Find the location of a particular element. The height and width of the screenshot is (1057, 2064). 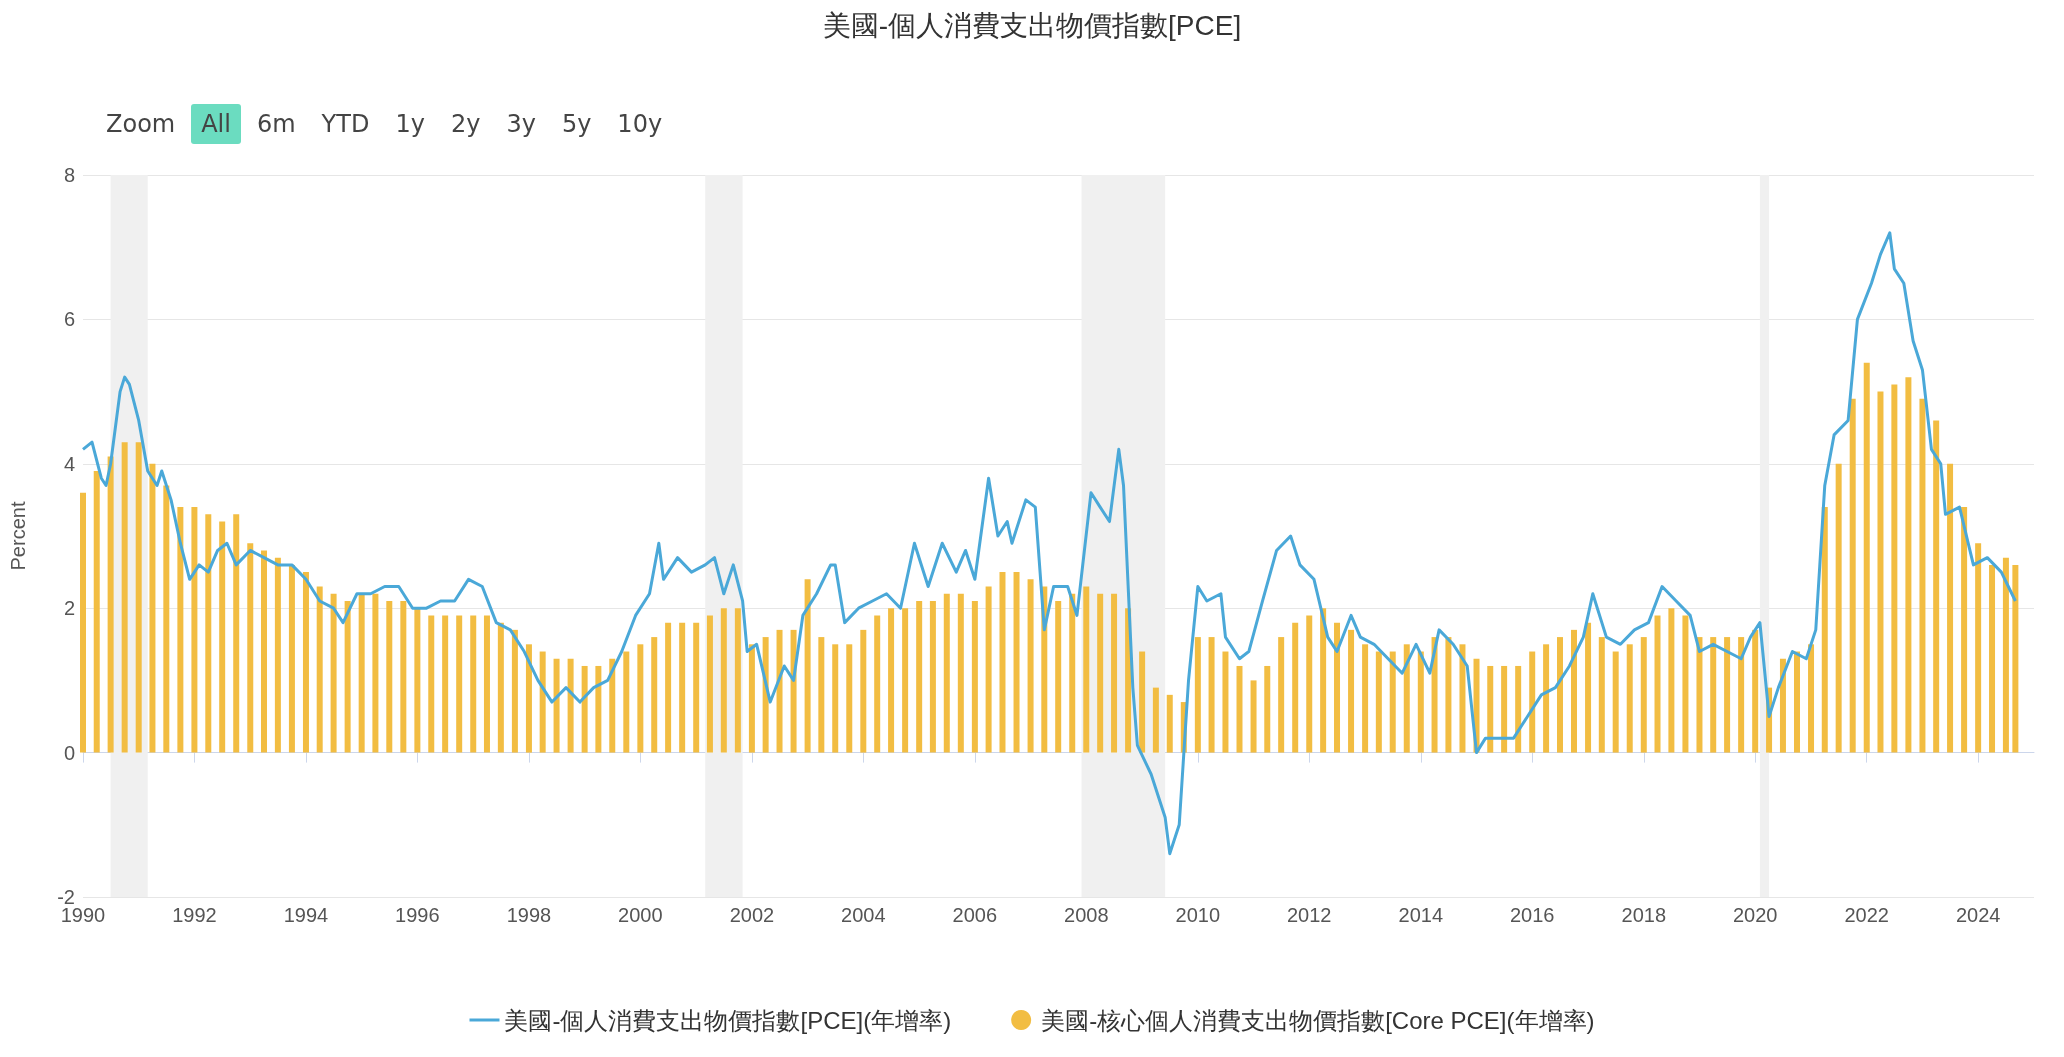

chart-title: 美國-個人消費支出物價指數[PCE] is located at coordinates (1032, 25).